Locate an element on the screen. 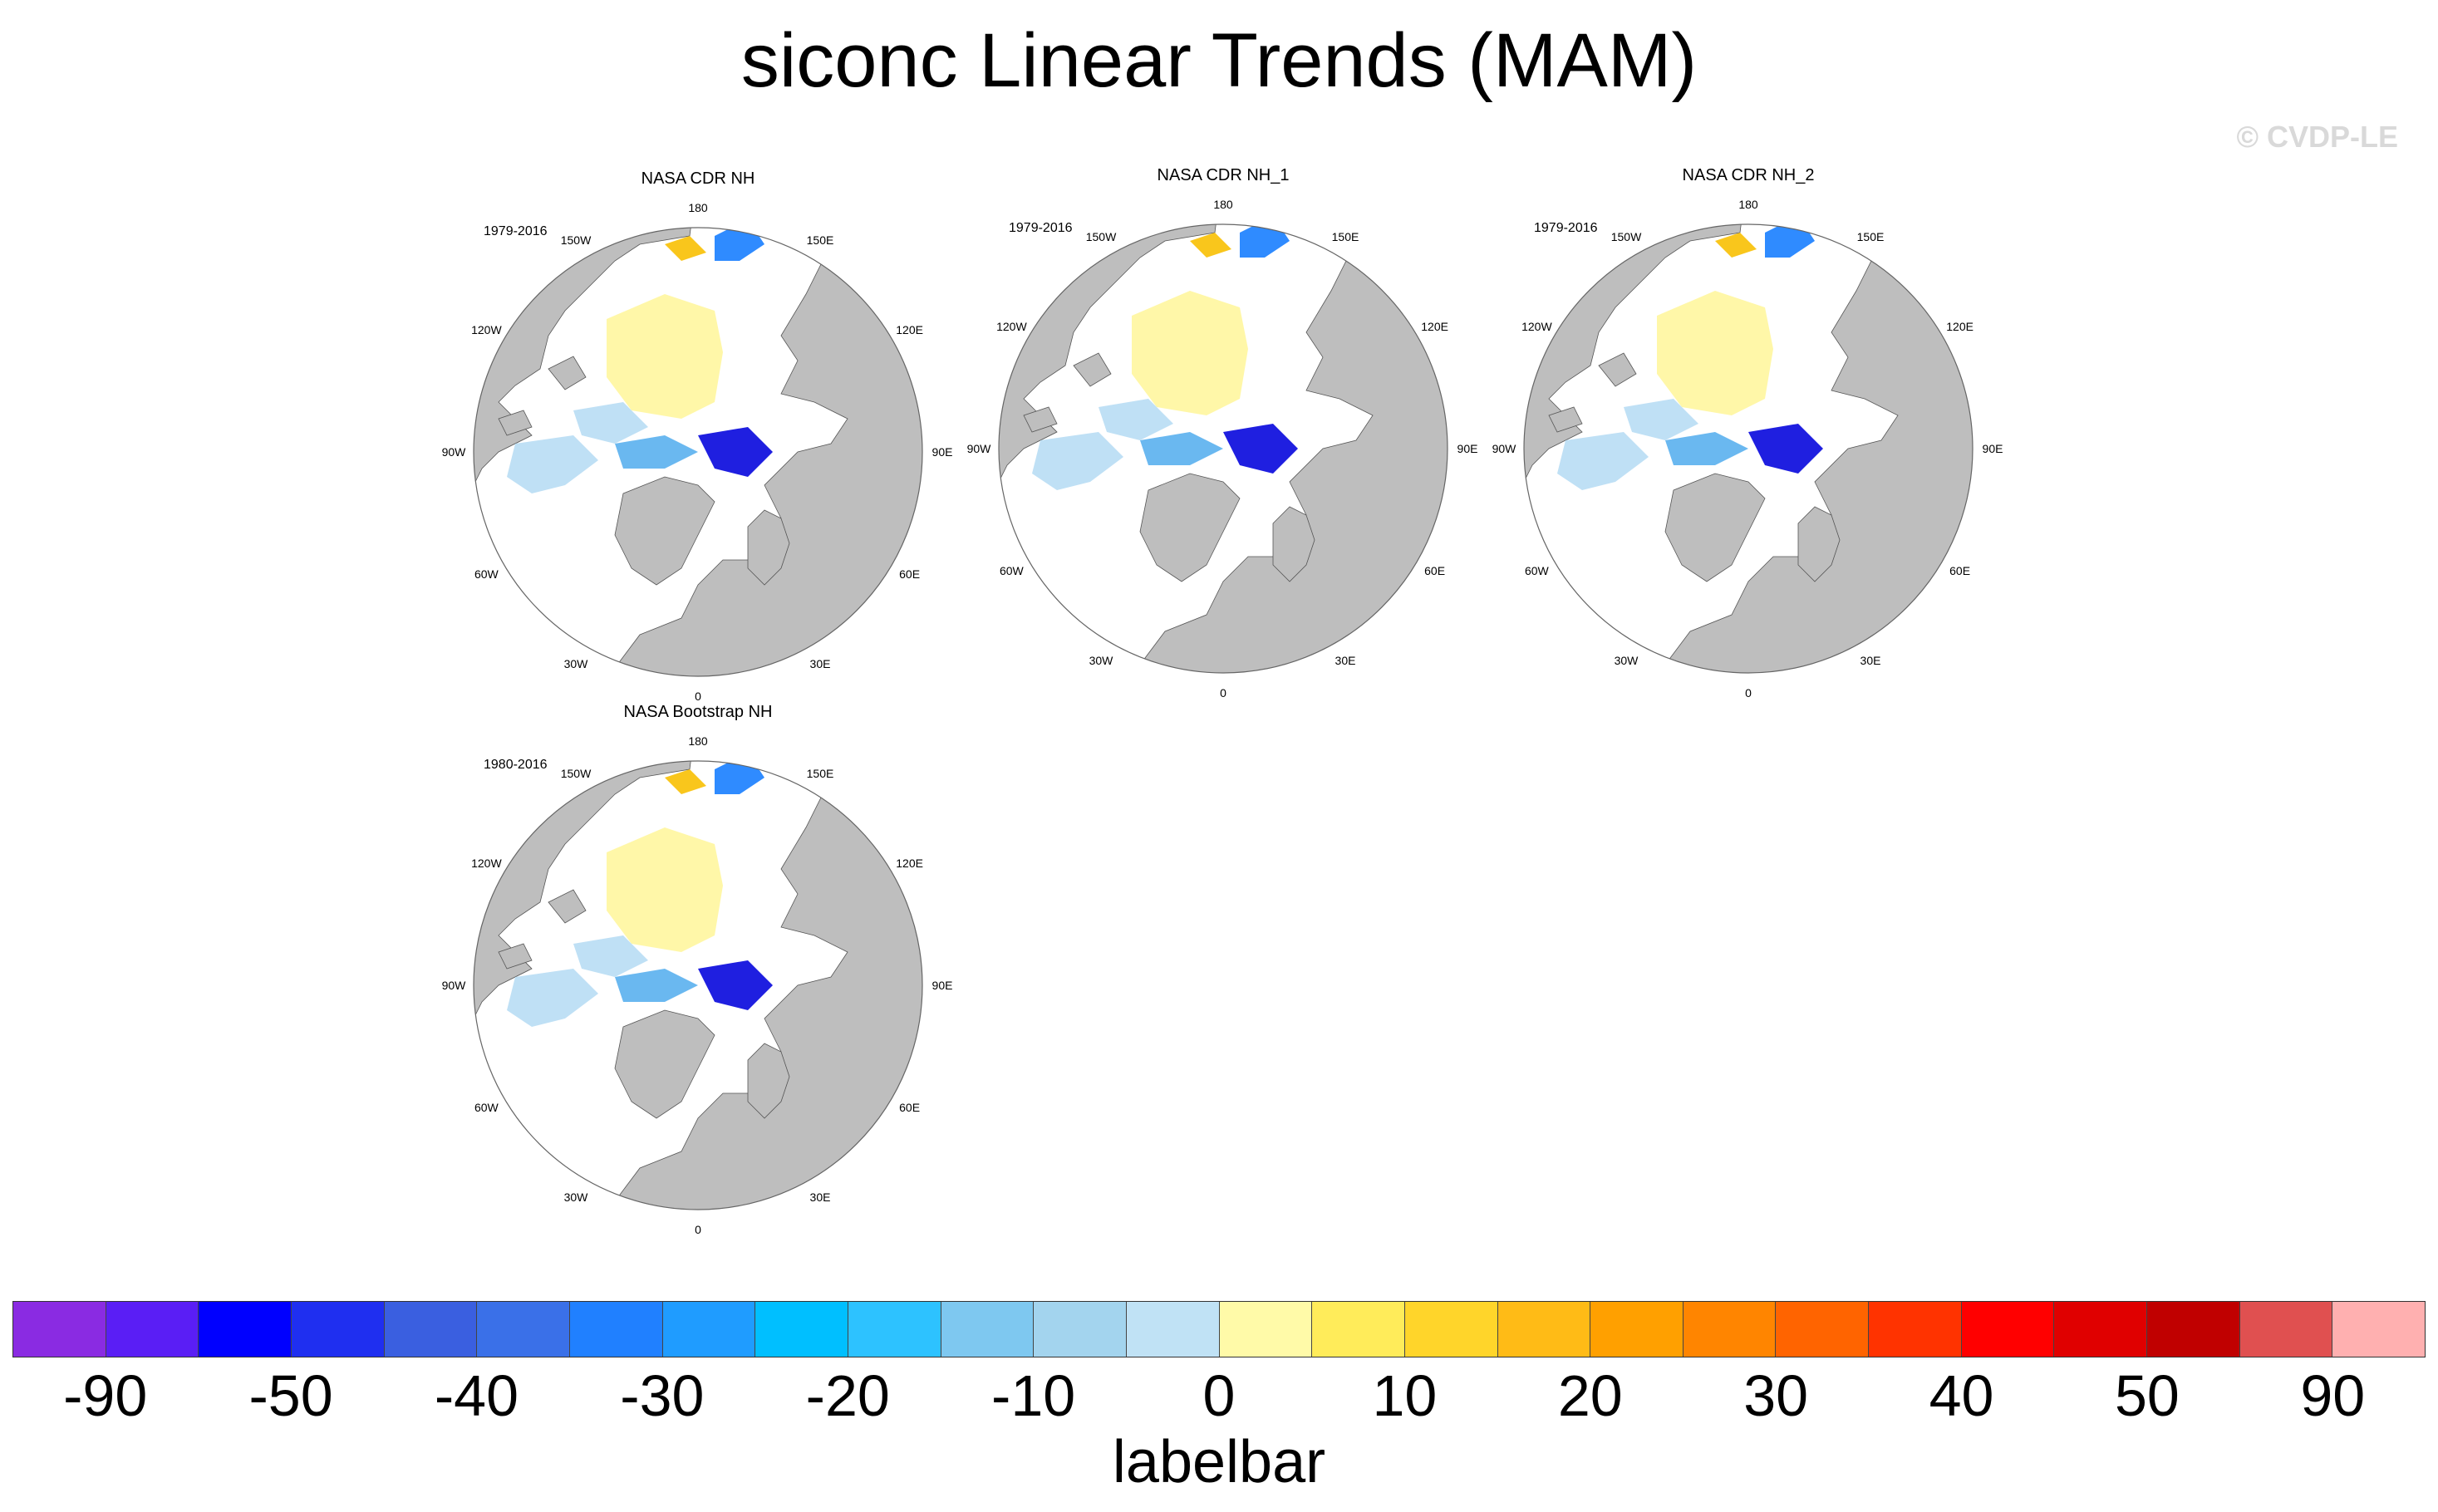 This screenshot has width=2438, height=1512. panel-title: NASA CDR NH is located at coordinates (698, 178).